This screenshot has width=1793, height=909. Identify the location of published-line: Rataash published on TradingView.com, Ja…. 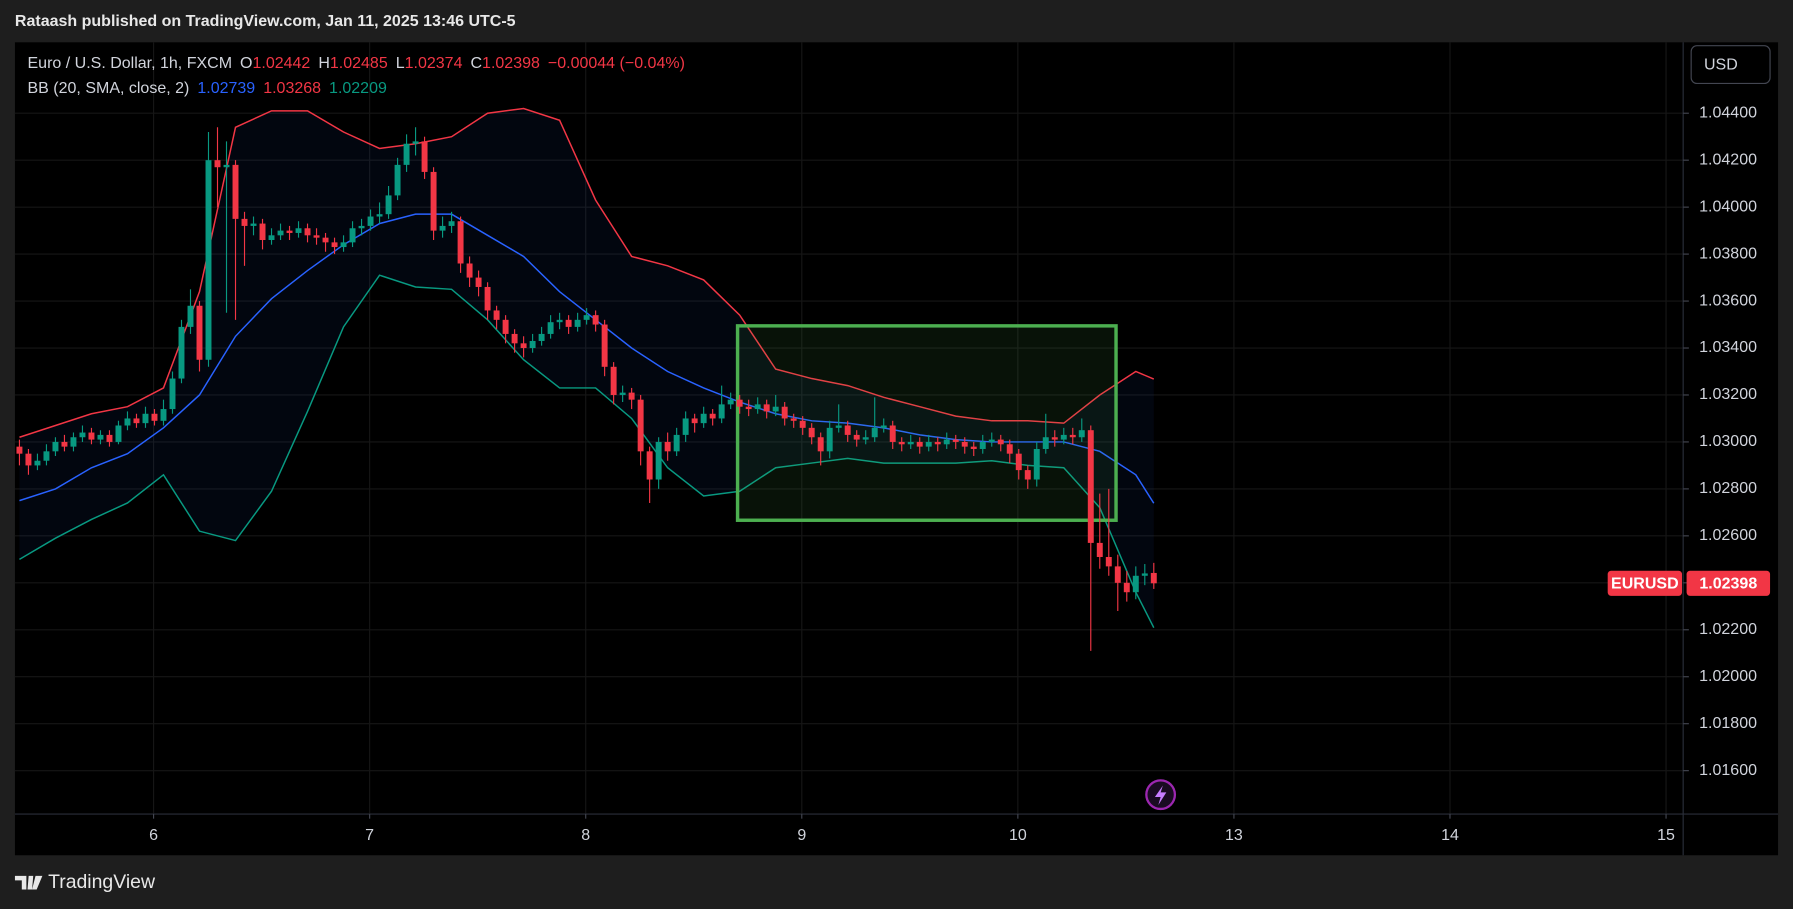
(265, 21).